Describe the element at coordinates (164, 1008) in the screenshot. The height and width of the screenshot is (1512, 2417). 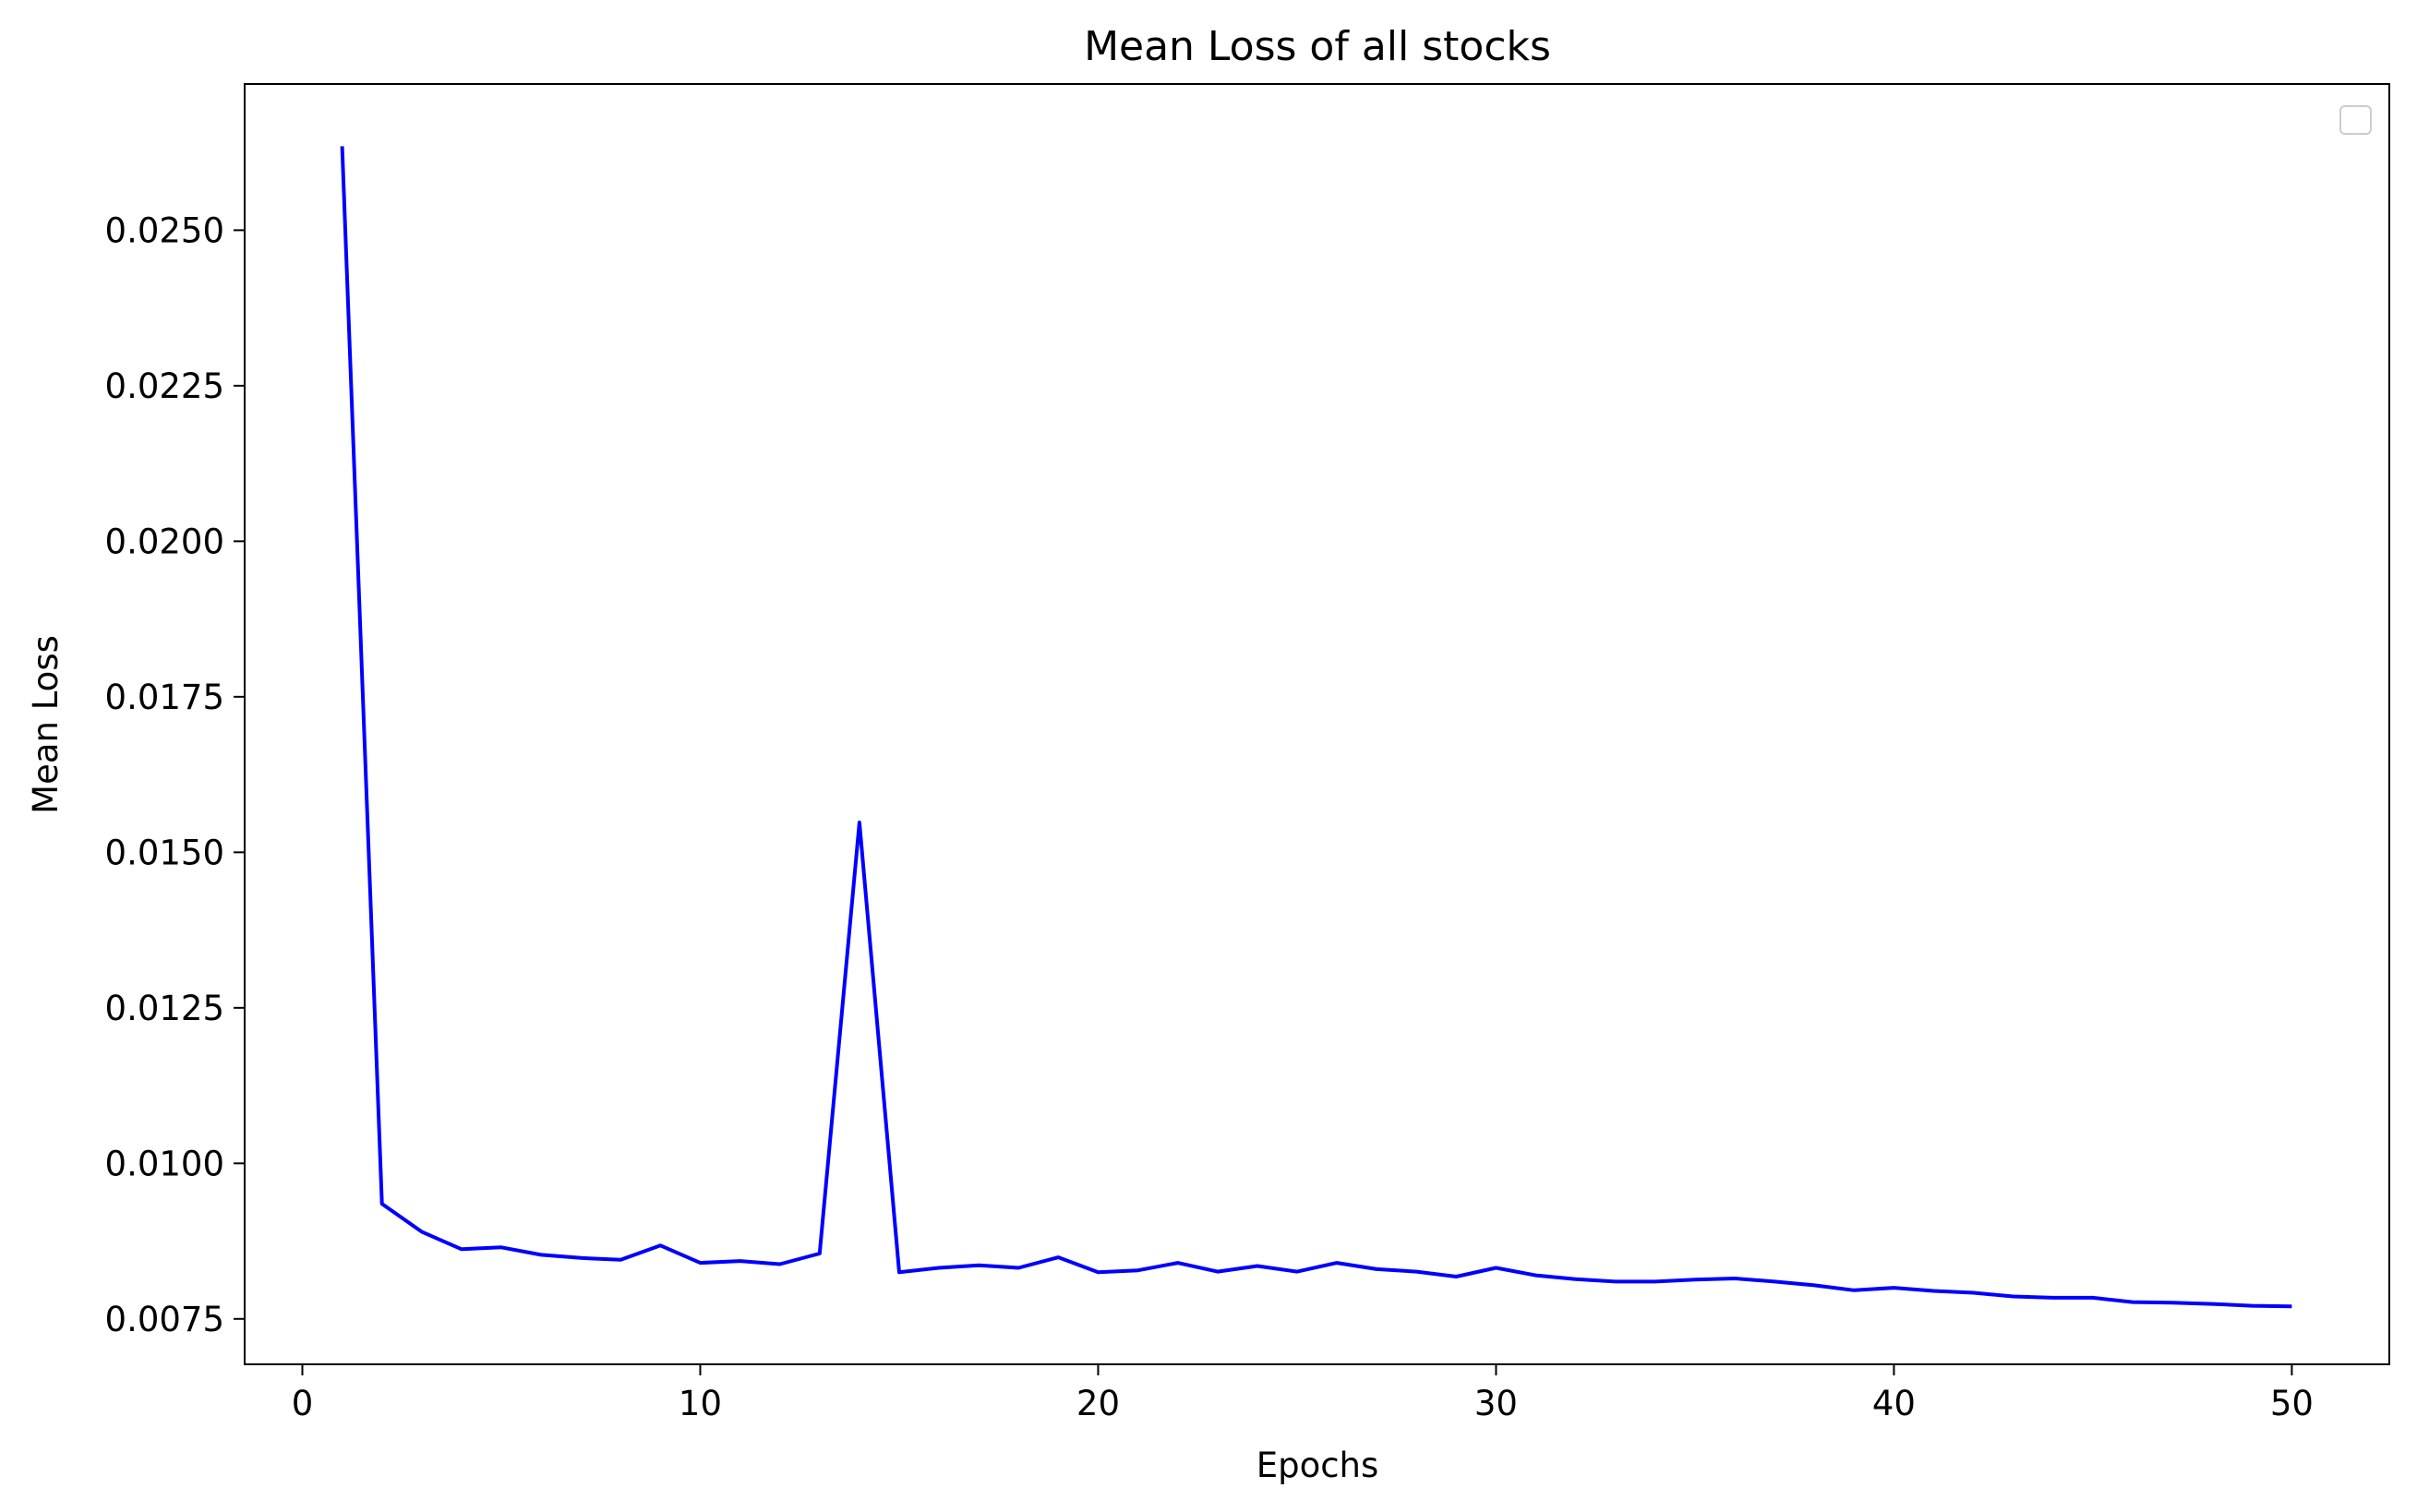
I see `y-tick-label: 0.0125` at that location.